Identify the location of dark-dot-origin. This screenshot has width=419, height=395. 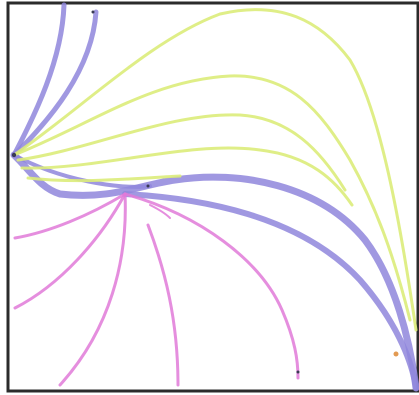
(14, 155).